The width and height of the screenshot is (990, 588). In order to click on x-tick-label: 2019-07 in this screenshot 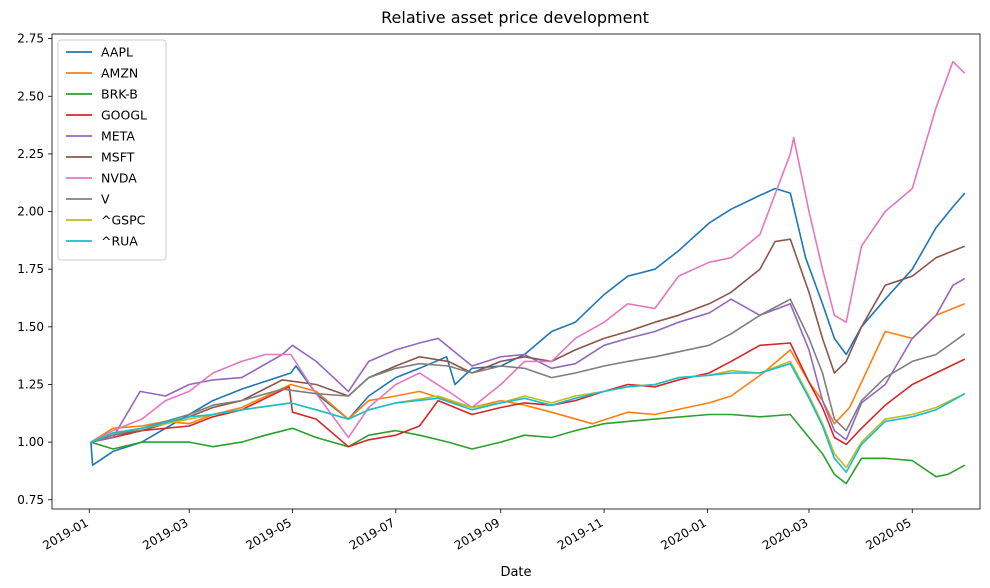, I will do `click(372, 533)`.